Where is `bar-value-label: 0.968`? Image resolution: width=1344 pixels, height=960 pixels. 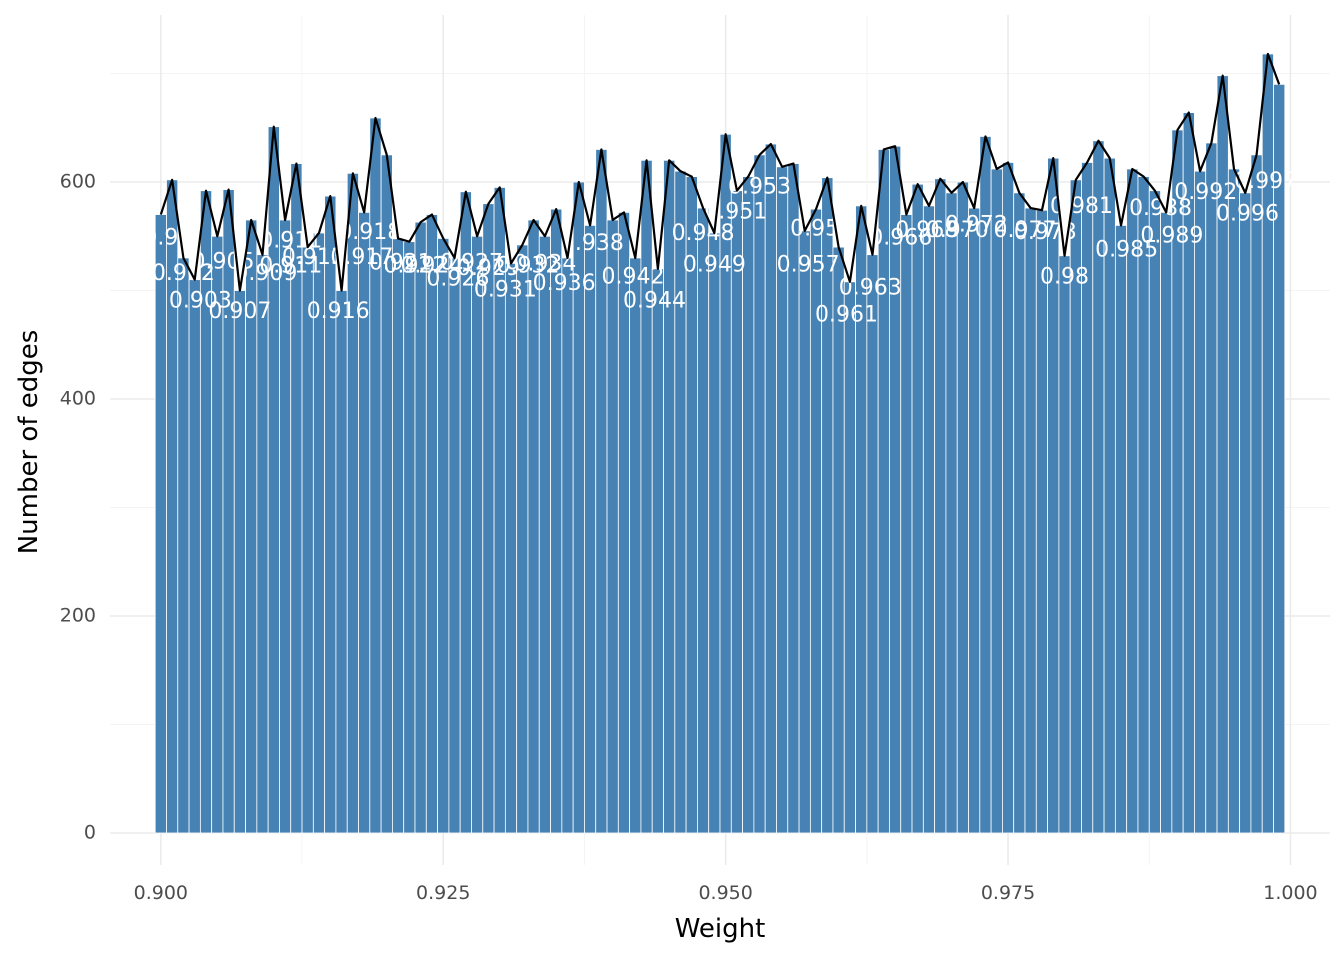 bar-value-label: 0.968 is located at coordinates (926, 230).